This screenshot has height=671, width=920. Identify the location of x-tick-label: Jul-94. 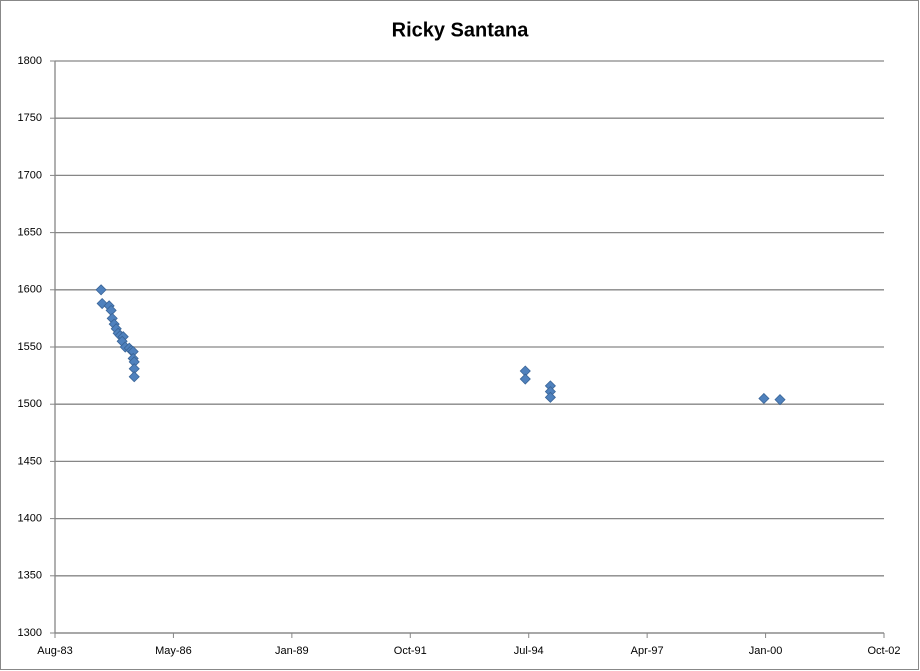
(529, 651).